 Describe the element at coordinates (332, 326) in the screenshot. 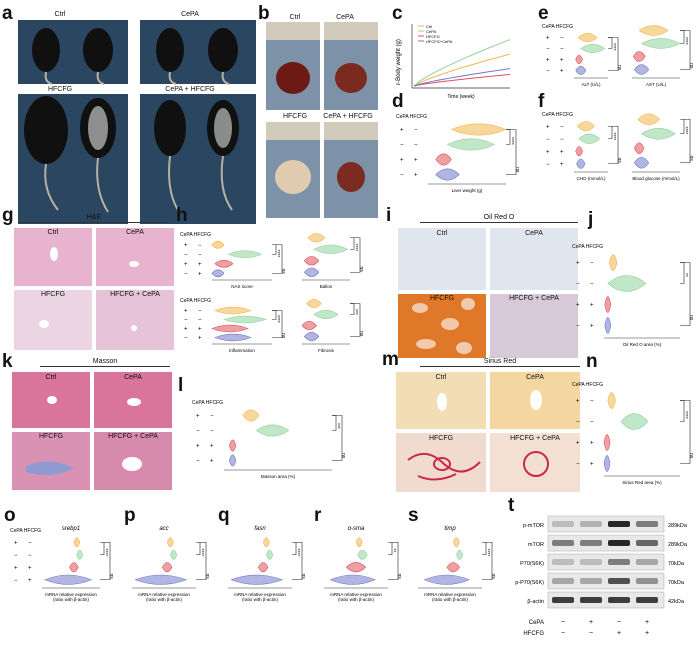

I see `violin-plot: *** ns Fibrosis` at that location.